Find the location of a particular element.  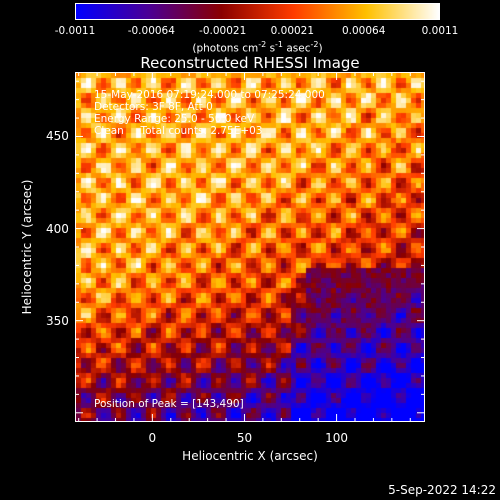

colorbar-gradient is located at coordinates (257, 11).